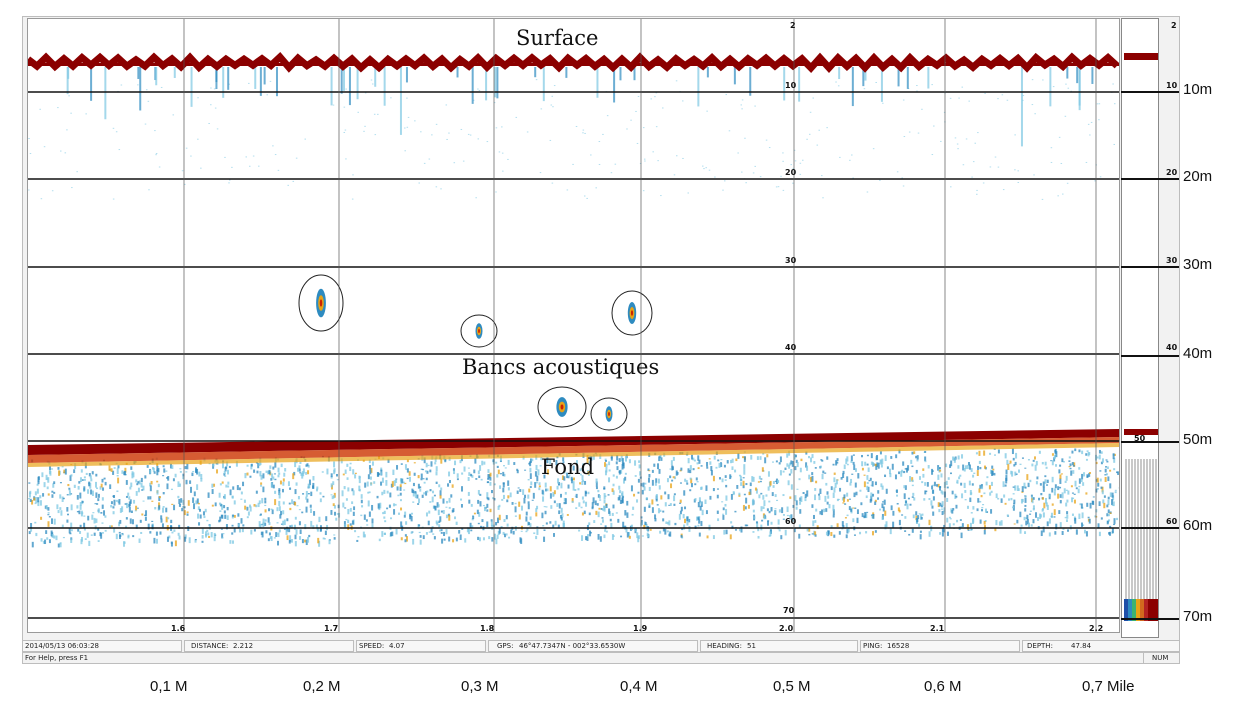 The height and width of the screenshot is (705, 1239). What do you see at coordinates (639, 686) in the screenshot?
I see `mile-label: 0,4 M` at bounding box center [639, 686].